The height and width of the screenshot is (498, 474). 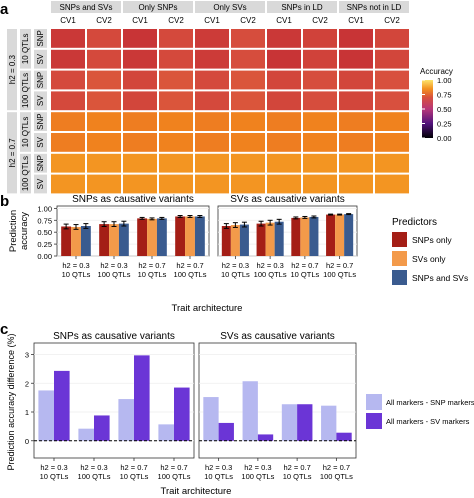 What do you see at coordinates (287, 199) in the screenshot?
I see `facet-title: SVs as causative variants` at bounding box center [287, 199].